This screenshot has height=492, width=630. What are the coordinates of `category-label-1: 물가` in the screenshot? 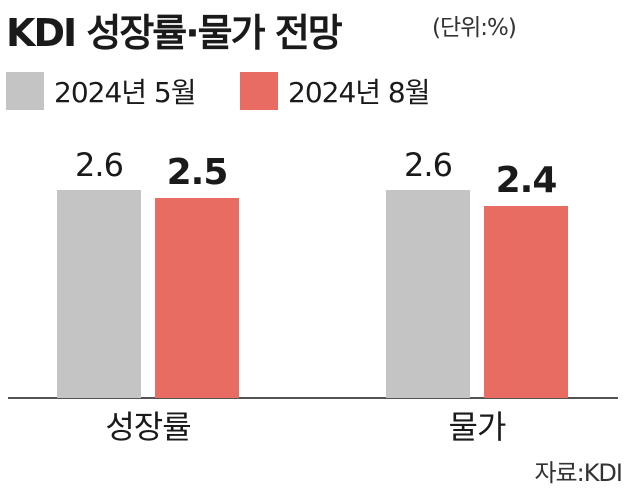 It's located at (477, 427).